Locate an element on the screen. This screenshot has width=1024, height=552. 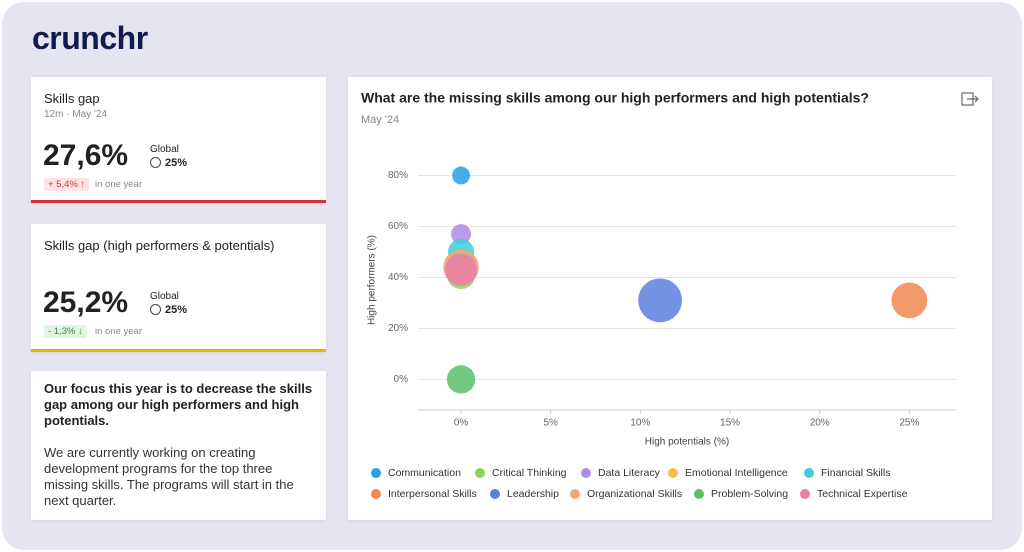
change: - 1,3% is located at coordinates (62, 331).